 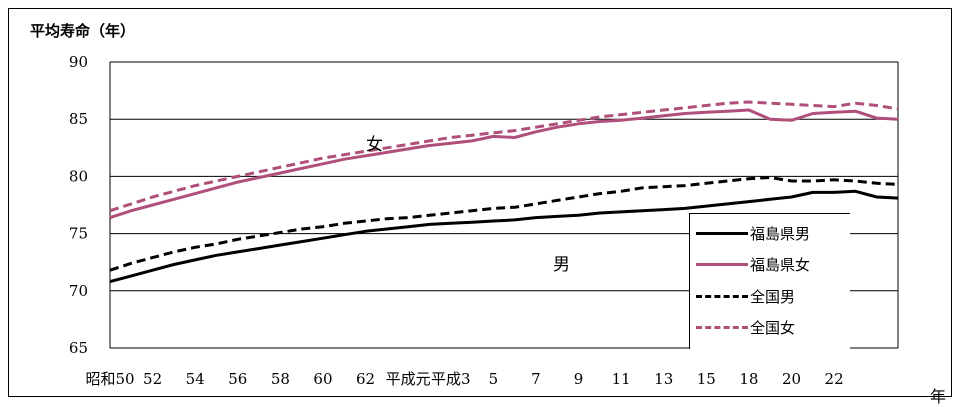 What do you see at coordinates (748, 379) in the screenshot?
I see `x-tick-label: 18` at bounding box center [748, 379].